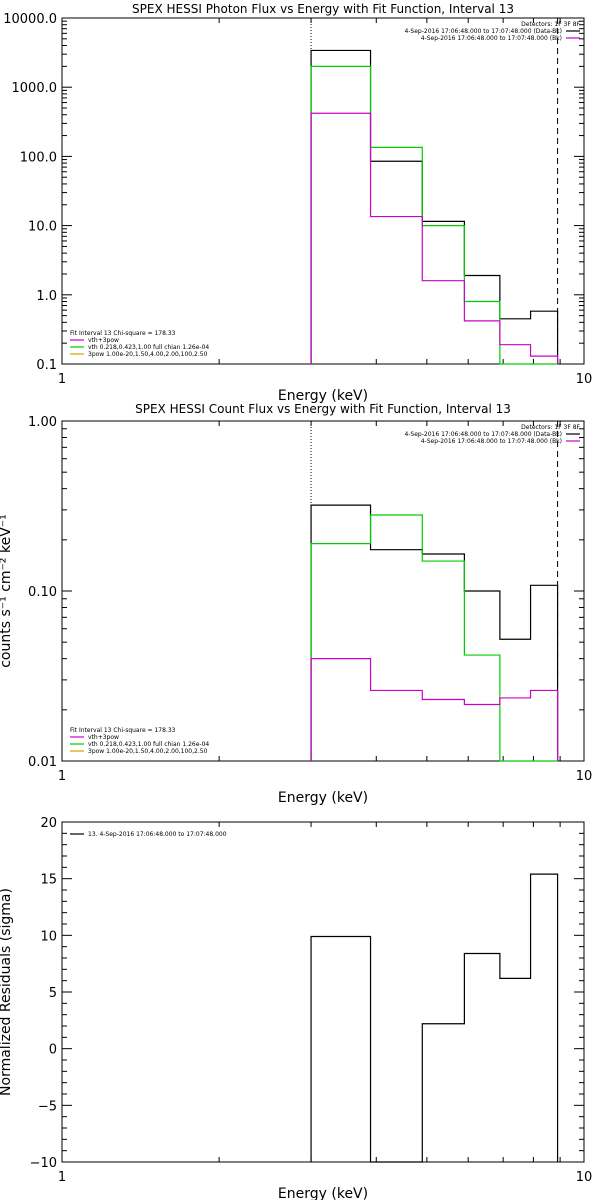  What do you see at coordinates (42, 762) in the screenshot?
I see `y-tick-label: 0.01` at bounding box center [42, 762].